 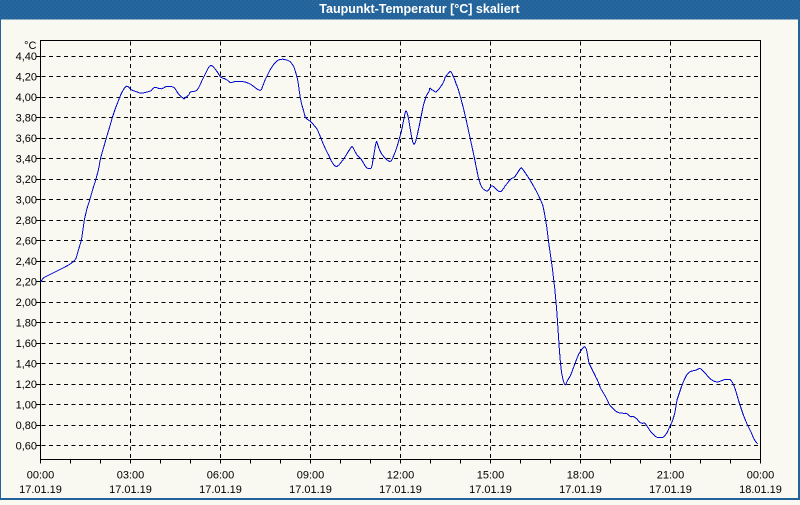 I want to click on svg-text: 1,00, so click(x=26, y=406).